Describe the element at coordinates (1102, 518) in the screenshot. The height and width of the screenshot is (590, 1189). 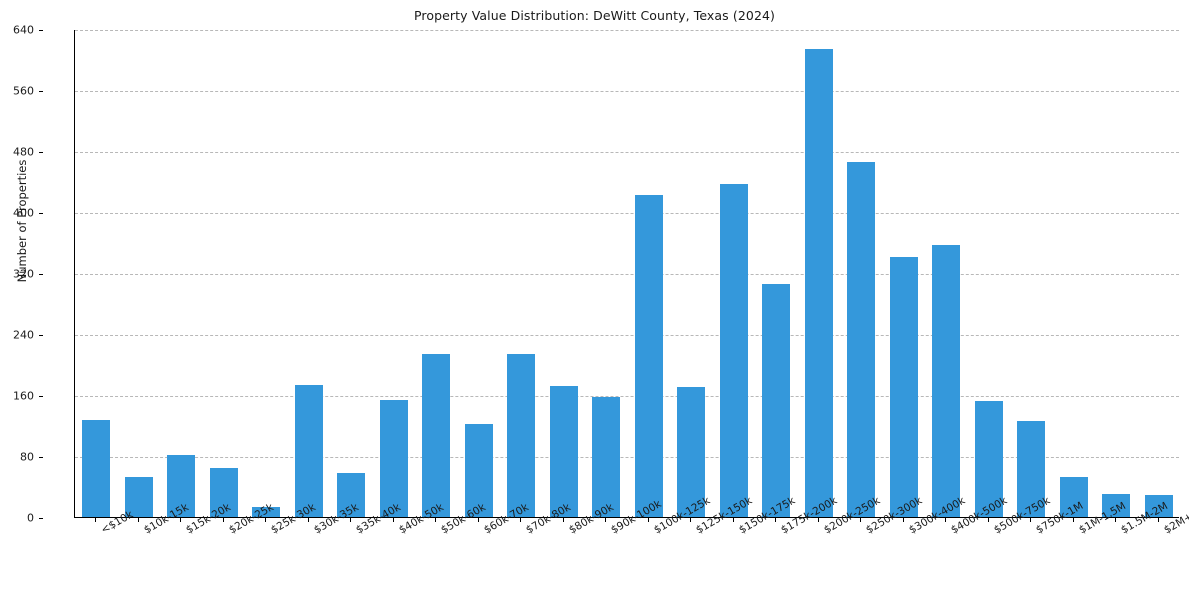
I see `x-axis-tick-label: $1M-1.5M` at that location.